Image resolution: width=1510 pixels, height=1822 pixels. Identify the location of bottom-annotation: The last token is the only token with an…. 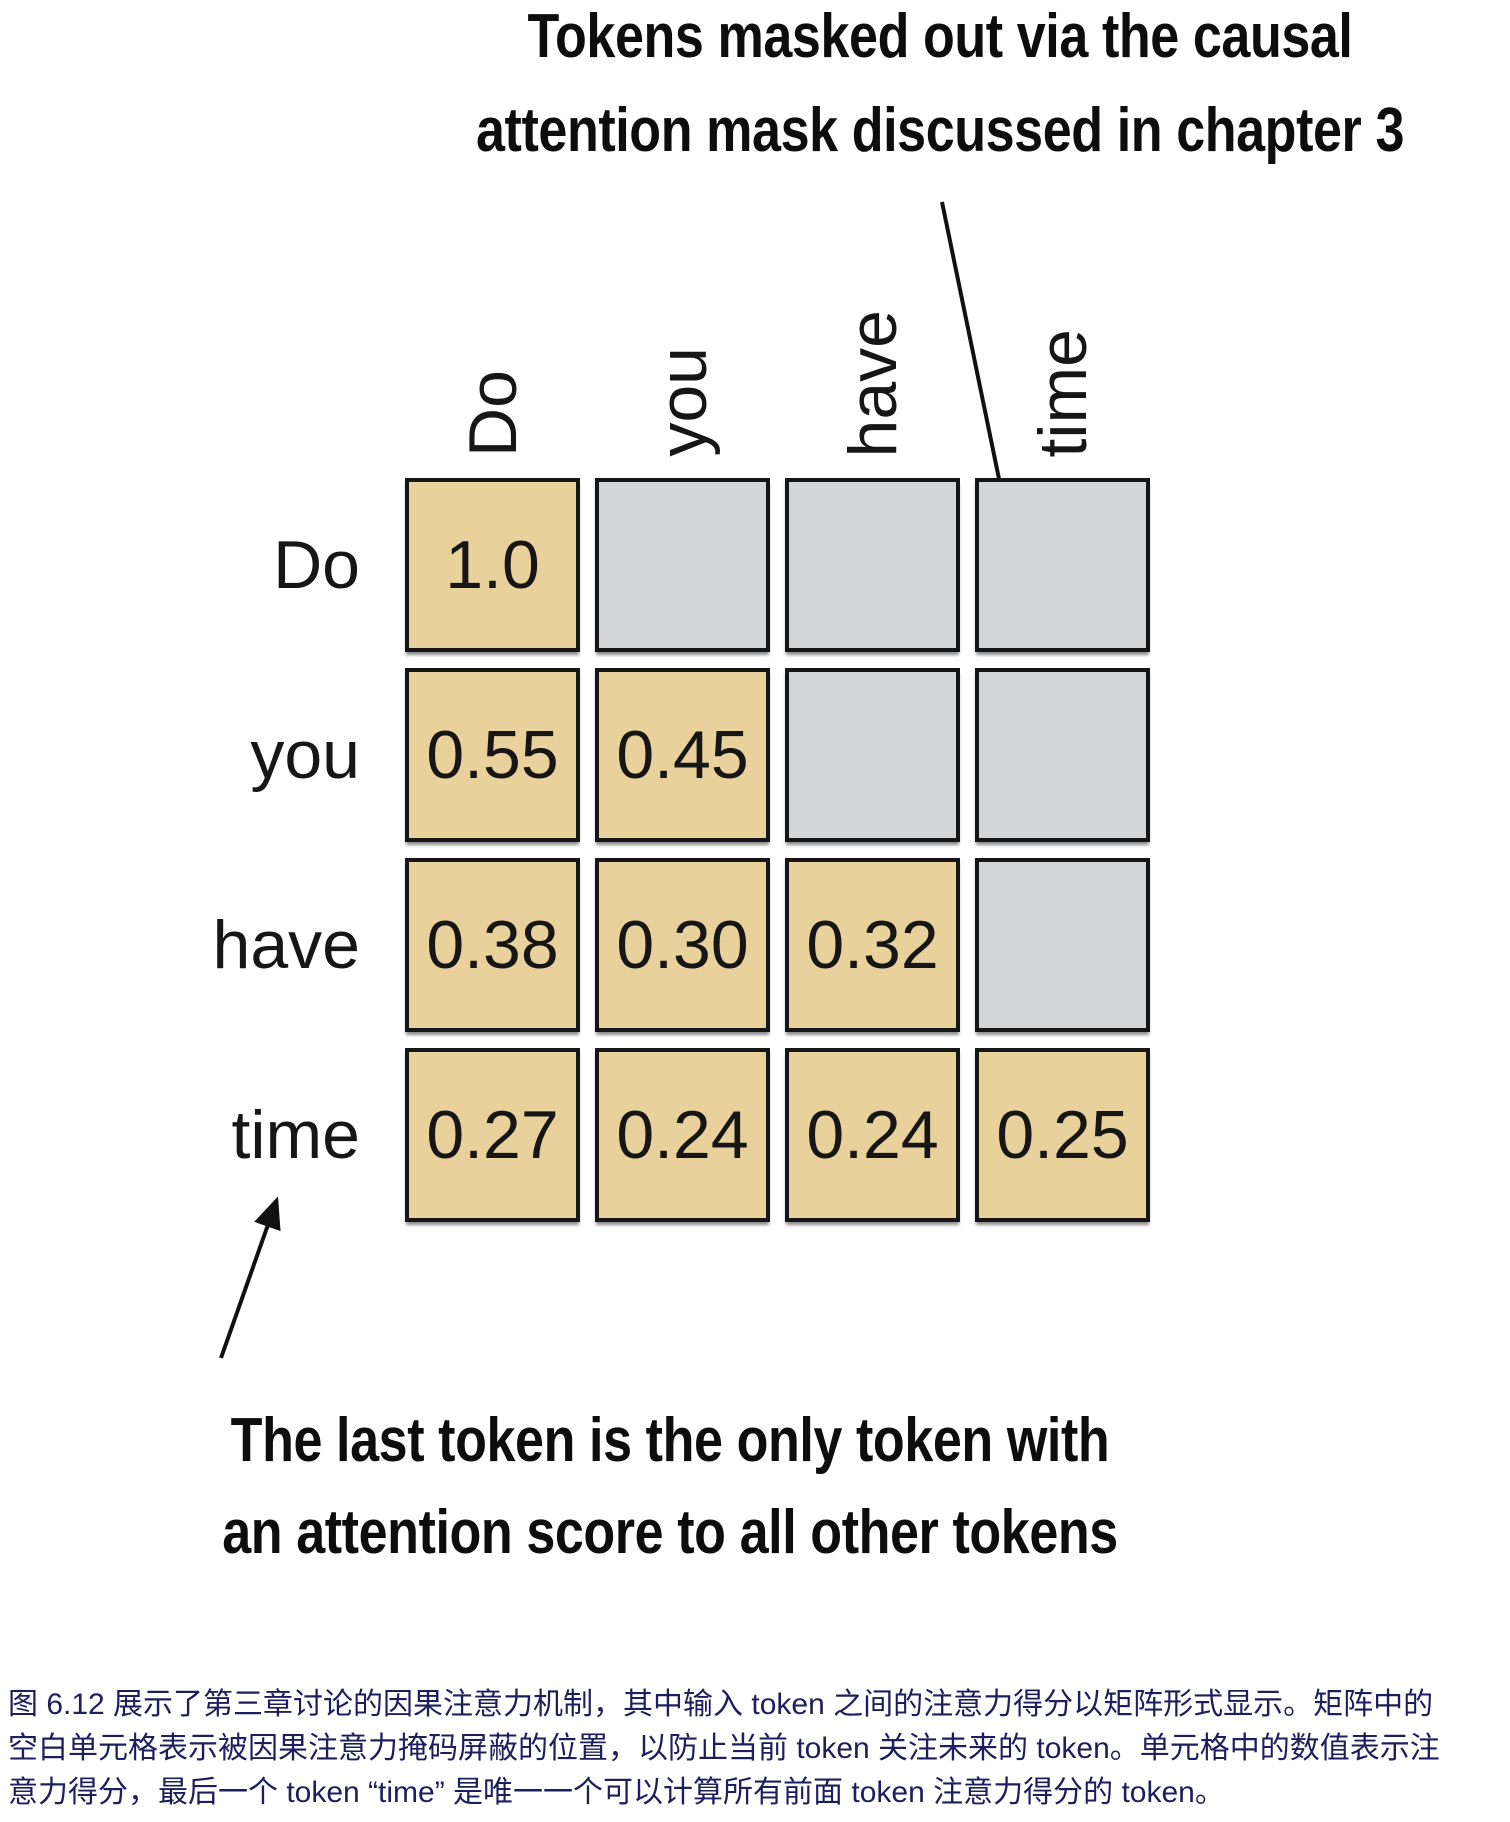
(670, 1487).